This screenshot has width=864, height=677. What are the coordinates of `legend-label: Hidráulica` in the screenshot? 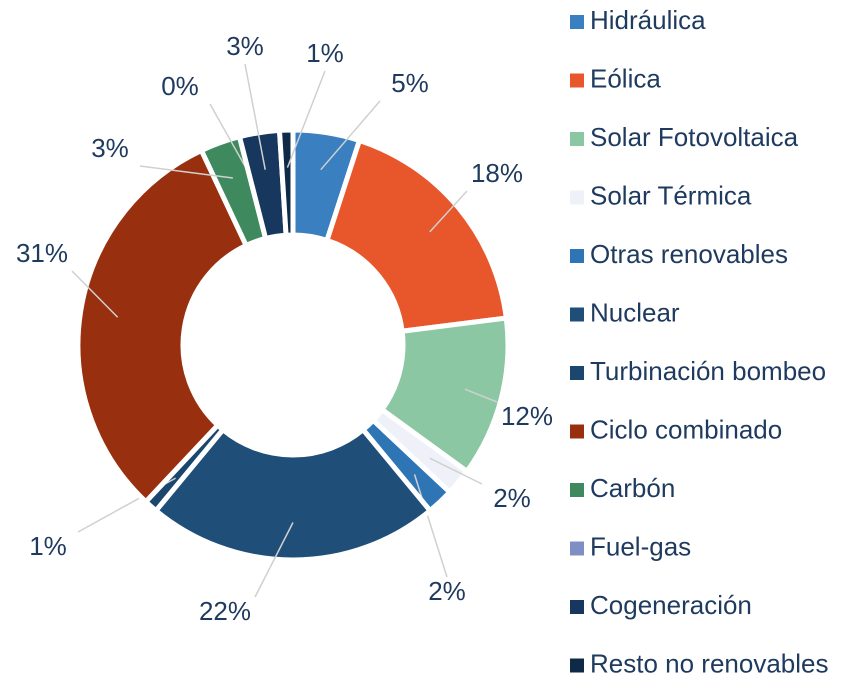 It's located at (648, 20).